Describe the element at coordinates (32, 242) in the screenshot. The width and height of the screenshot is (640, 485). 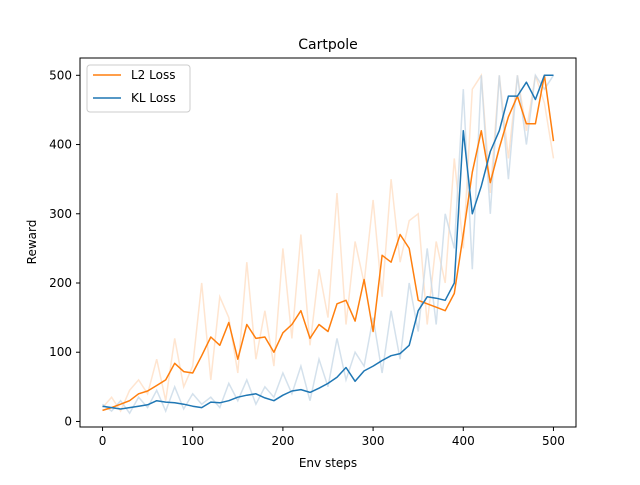
I see `y-axis-label: Reward` at that location.